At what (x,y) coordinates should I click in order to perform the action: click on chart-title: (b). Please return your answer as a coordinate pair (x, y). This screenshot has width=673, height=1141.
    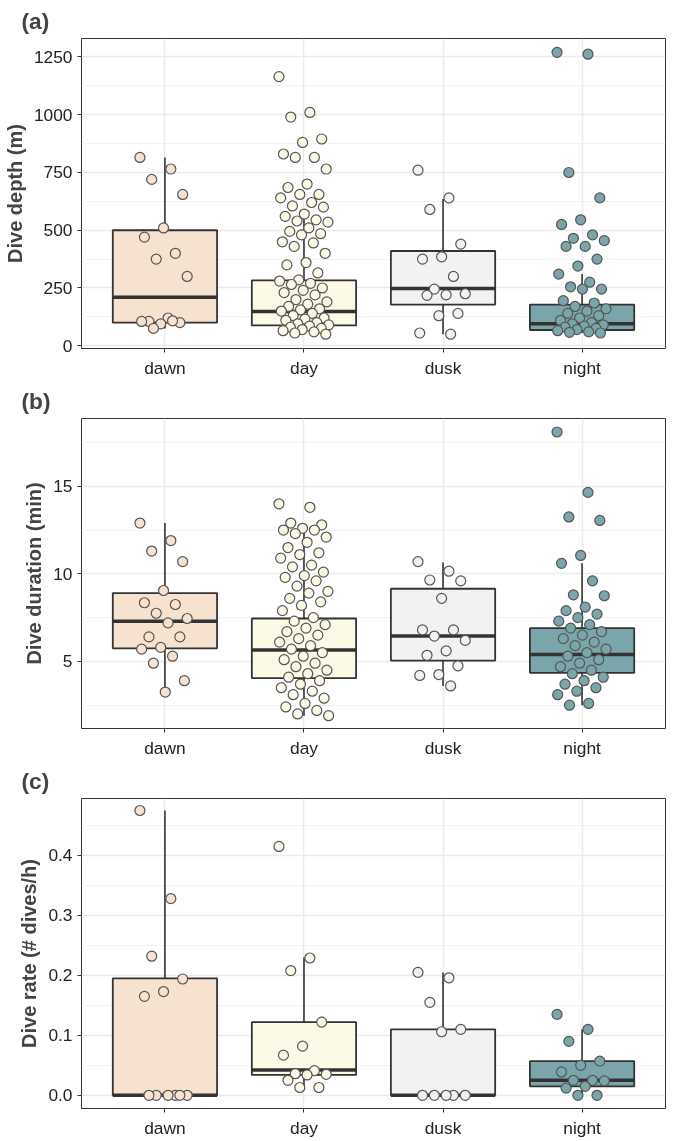
    Looking at the image, I should click on (36, 400).